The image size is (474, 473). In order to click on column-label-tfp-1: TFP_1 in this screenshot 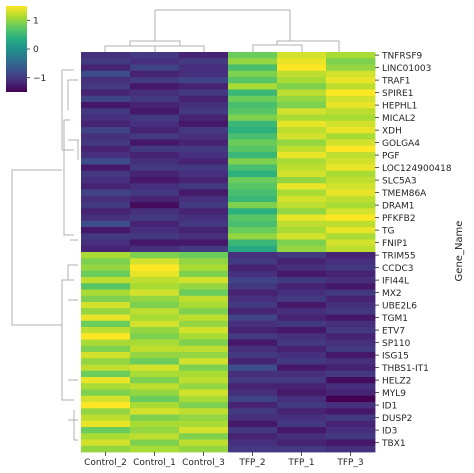, I will do `click(300, 463)`.